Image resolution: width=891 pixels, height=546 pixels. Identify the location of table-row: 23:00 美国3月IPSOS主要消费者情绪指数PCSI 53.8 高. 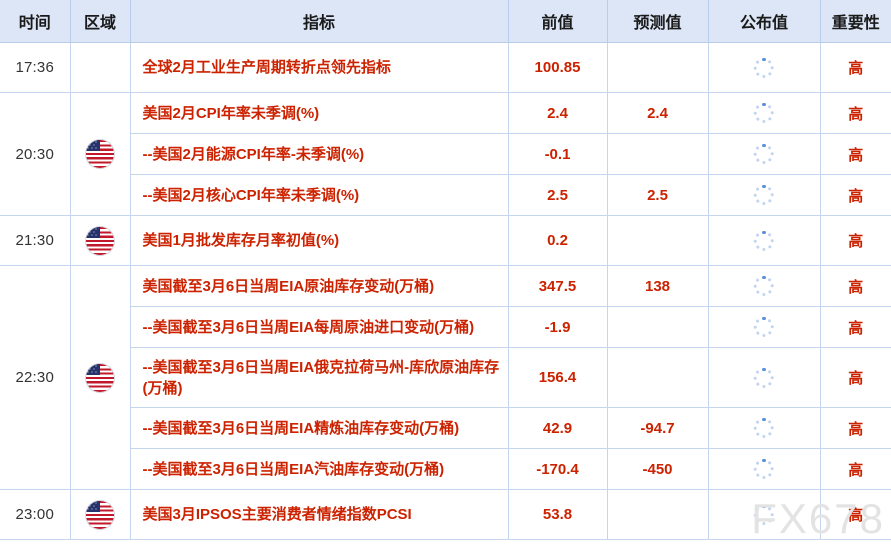
(445, 514).